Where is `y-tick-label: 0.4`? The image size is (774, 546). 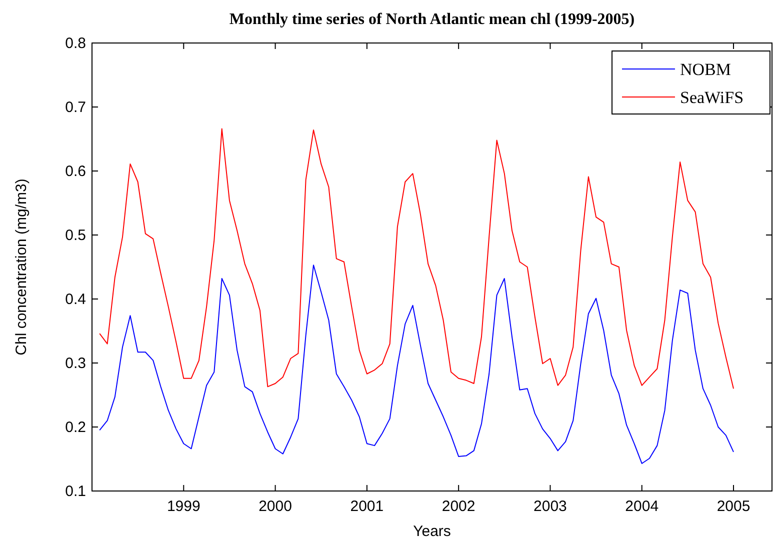 y-tick-label: 0.4 is located at coordinates (75, 299).